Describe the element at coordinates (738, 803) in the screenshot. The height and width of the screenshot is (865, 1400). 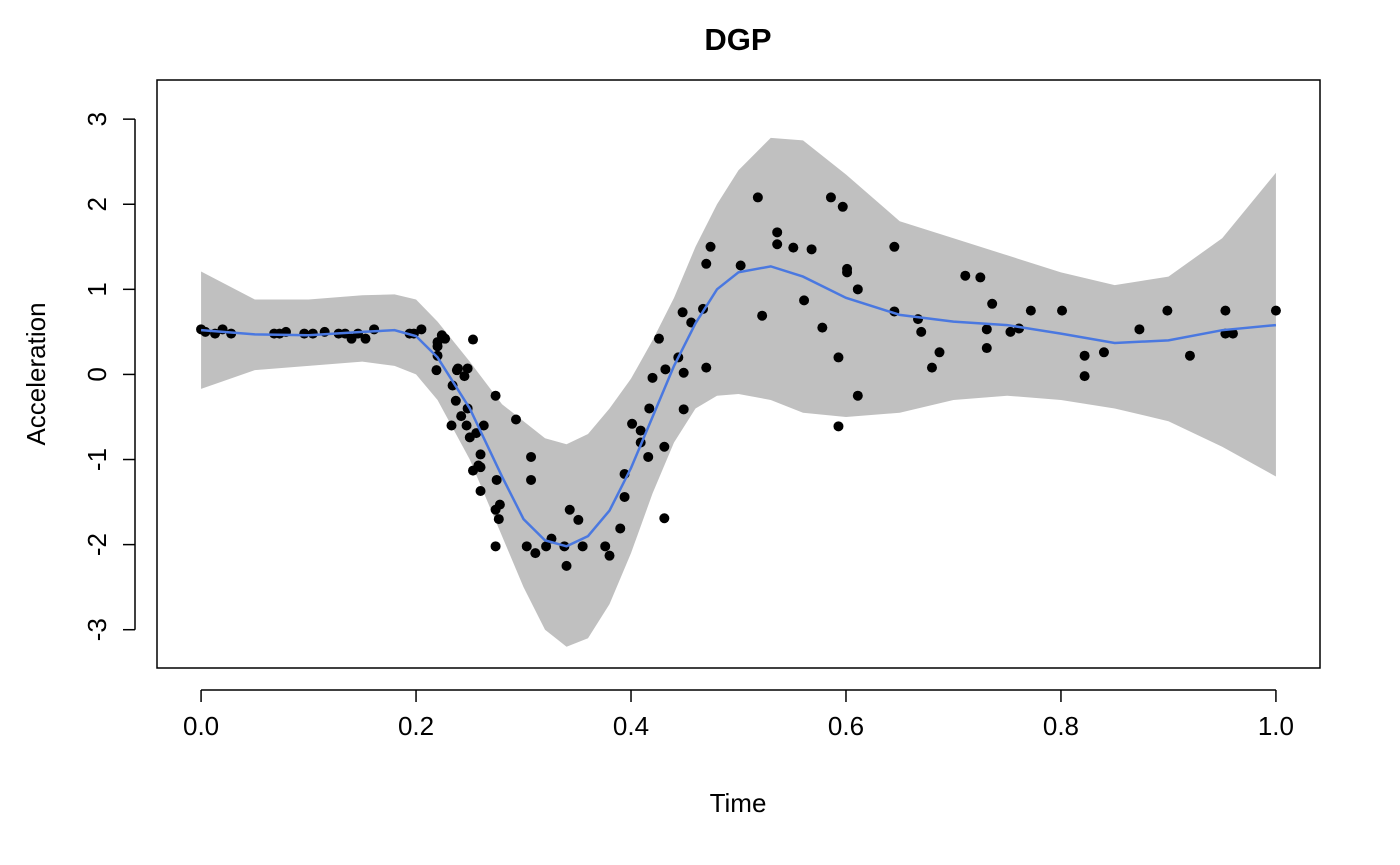
I see `x-axis-label: Time` at that location.